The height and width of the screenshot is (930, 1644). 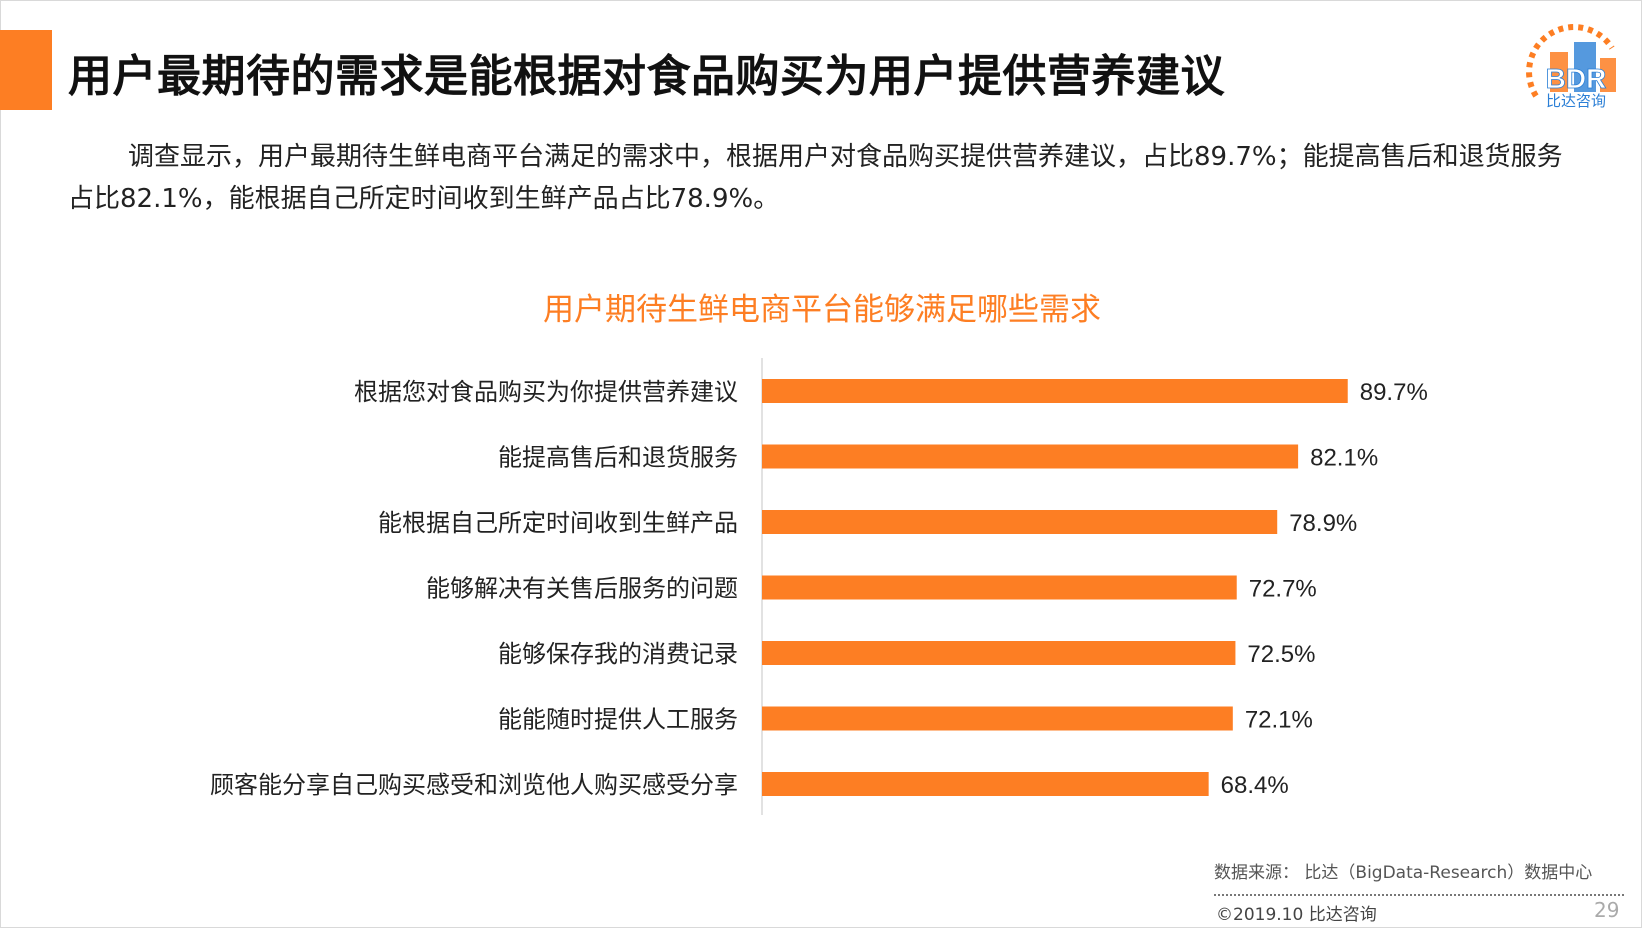 What do you see at coordinates (1255, 785) in the screenshot?
I see `value-label: 68.4%` at bounding box center [1255, 785].